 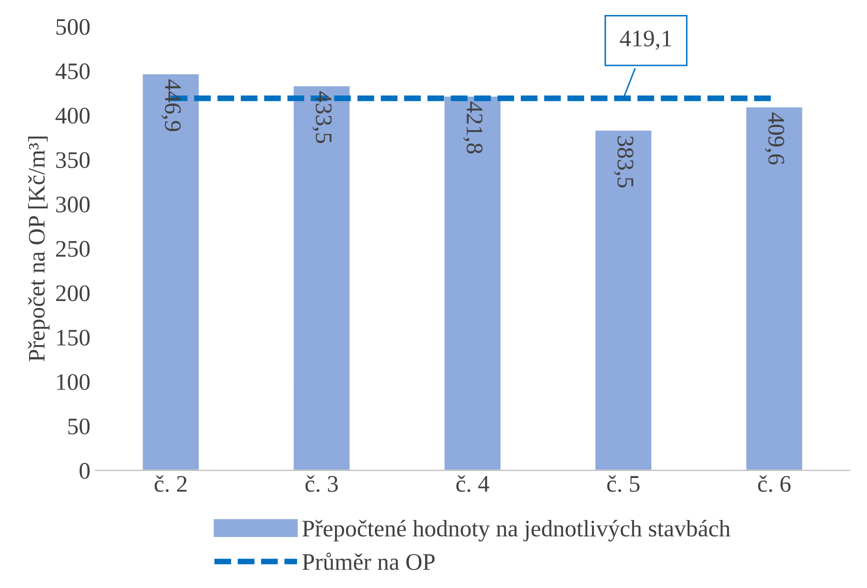 I want to click on y-tick-label: 250, so click(x=73, y=248).